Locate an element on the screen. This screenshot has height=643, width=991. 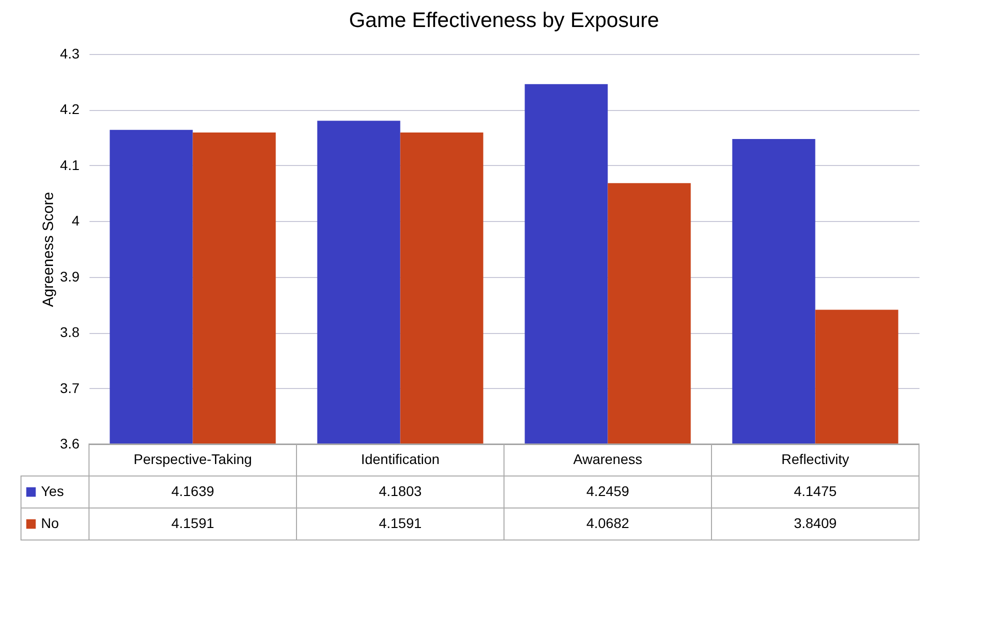
x-tick-label: Identification is located at coordinates (400, 459).